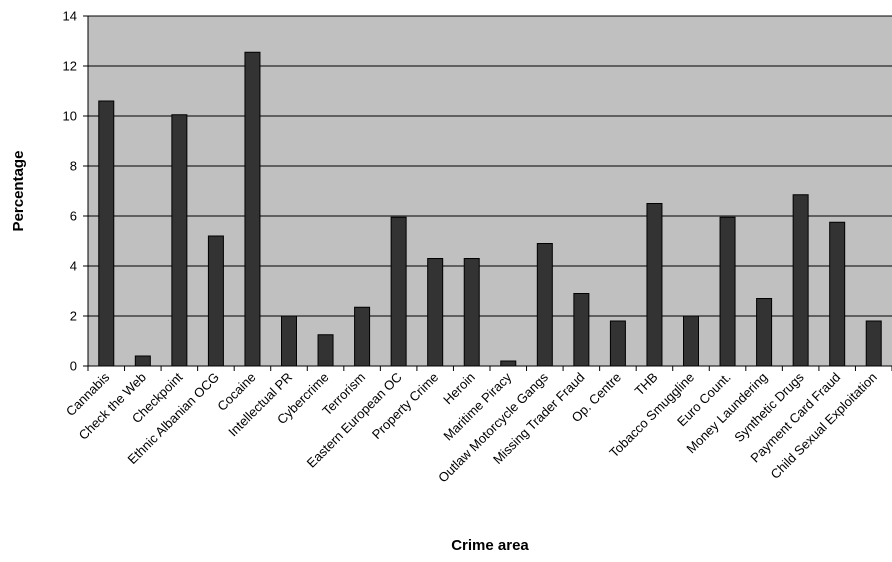  I want to click on x-axis-title: Crime area, so click(490, 545).